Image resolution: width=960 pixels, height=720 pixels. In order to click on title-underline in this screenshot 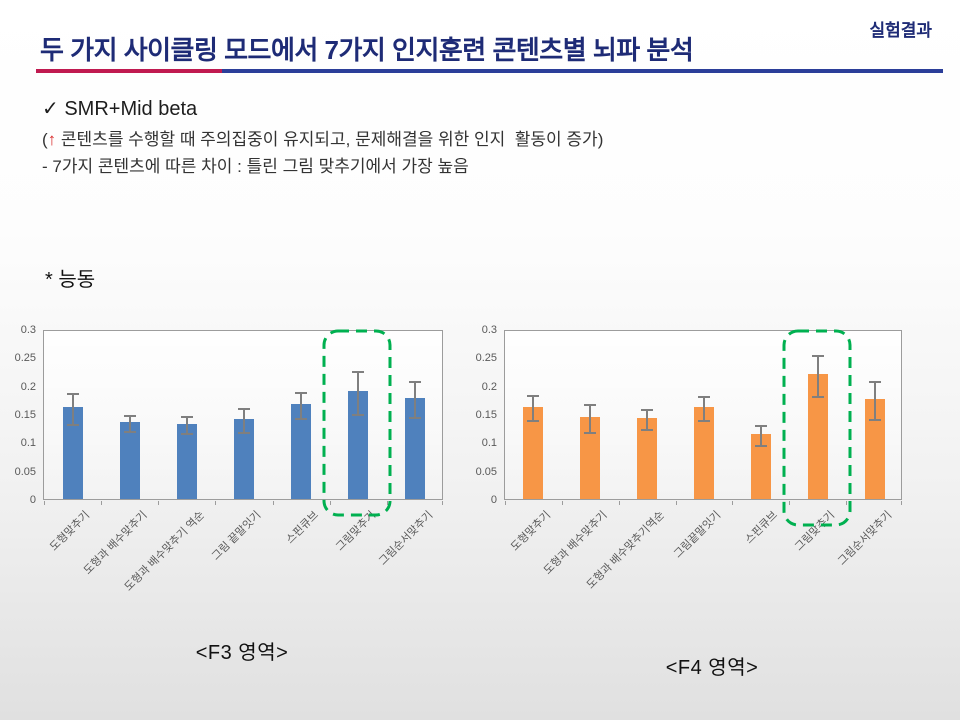, I will do `click(489, 71)`.